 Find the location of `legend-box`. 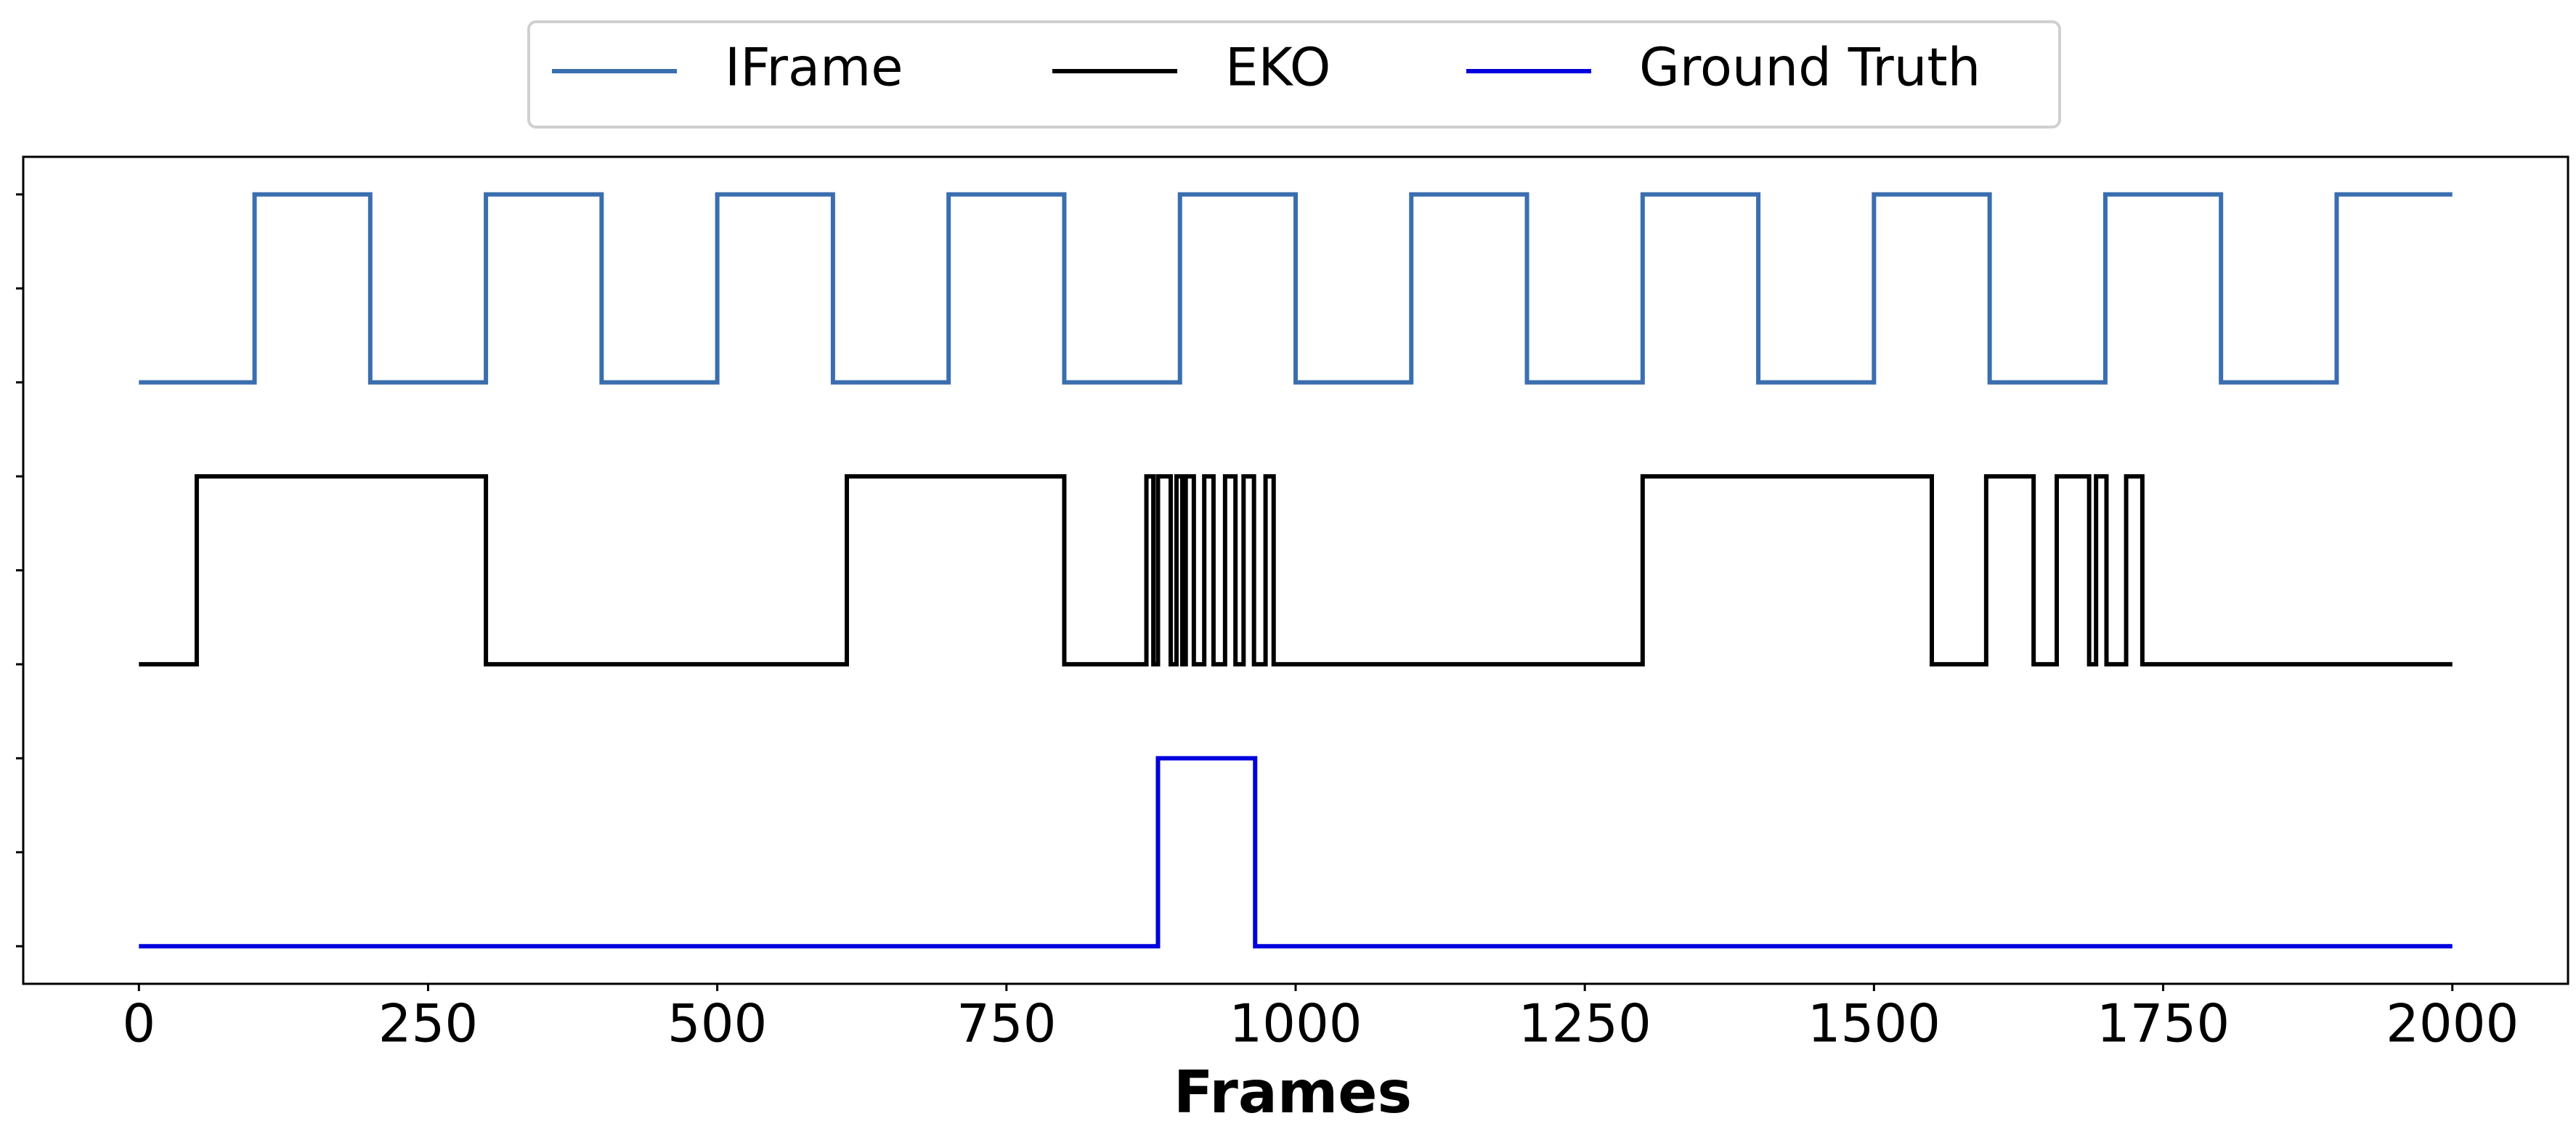

legend-box is located at coordinates (1294, 74).